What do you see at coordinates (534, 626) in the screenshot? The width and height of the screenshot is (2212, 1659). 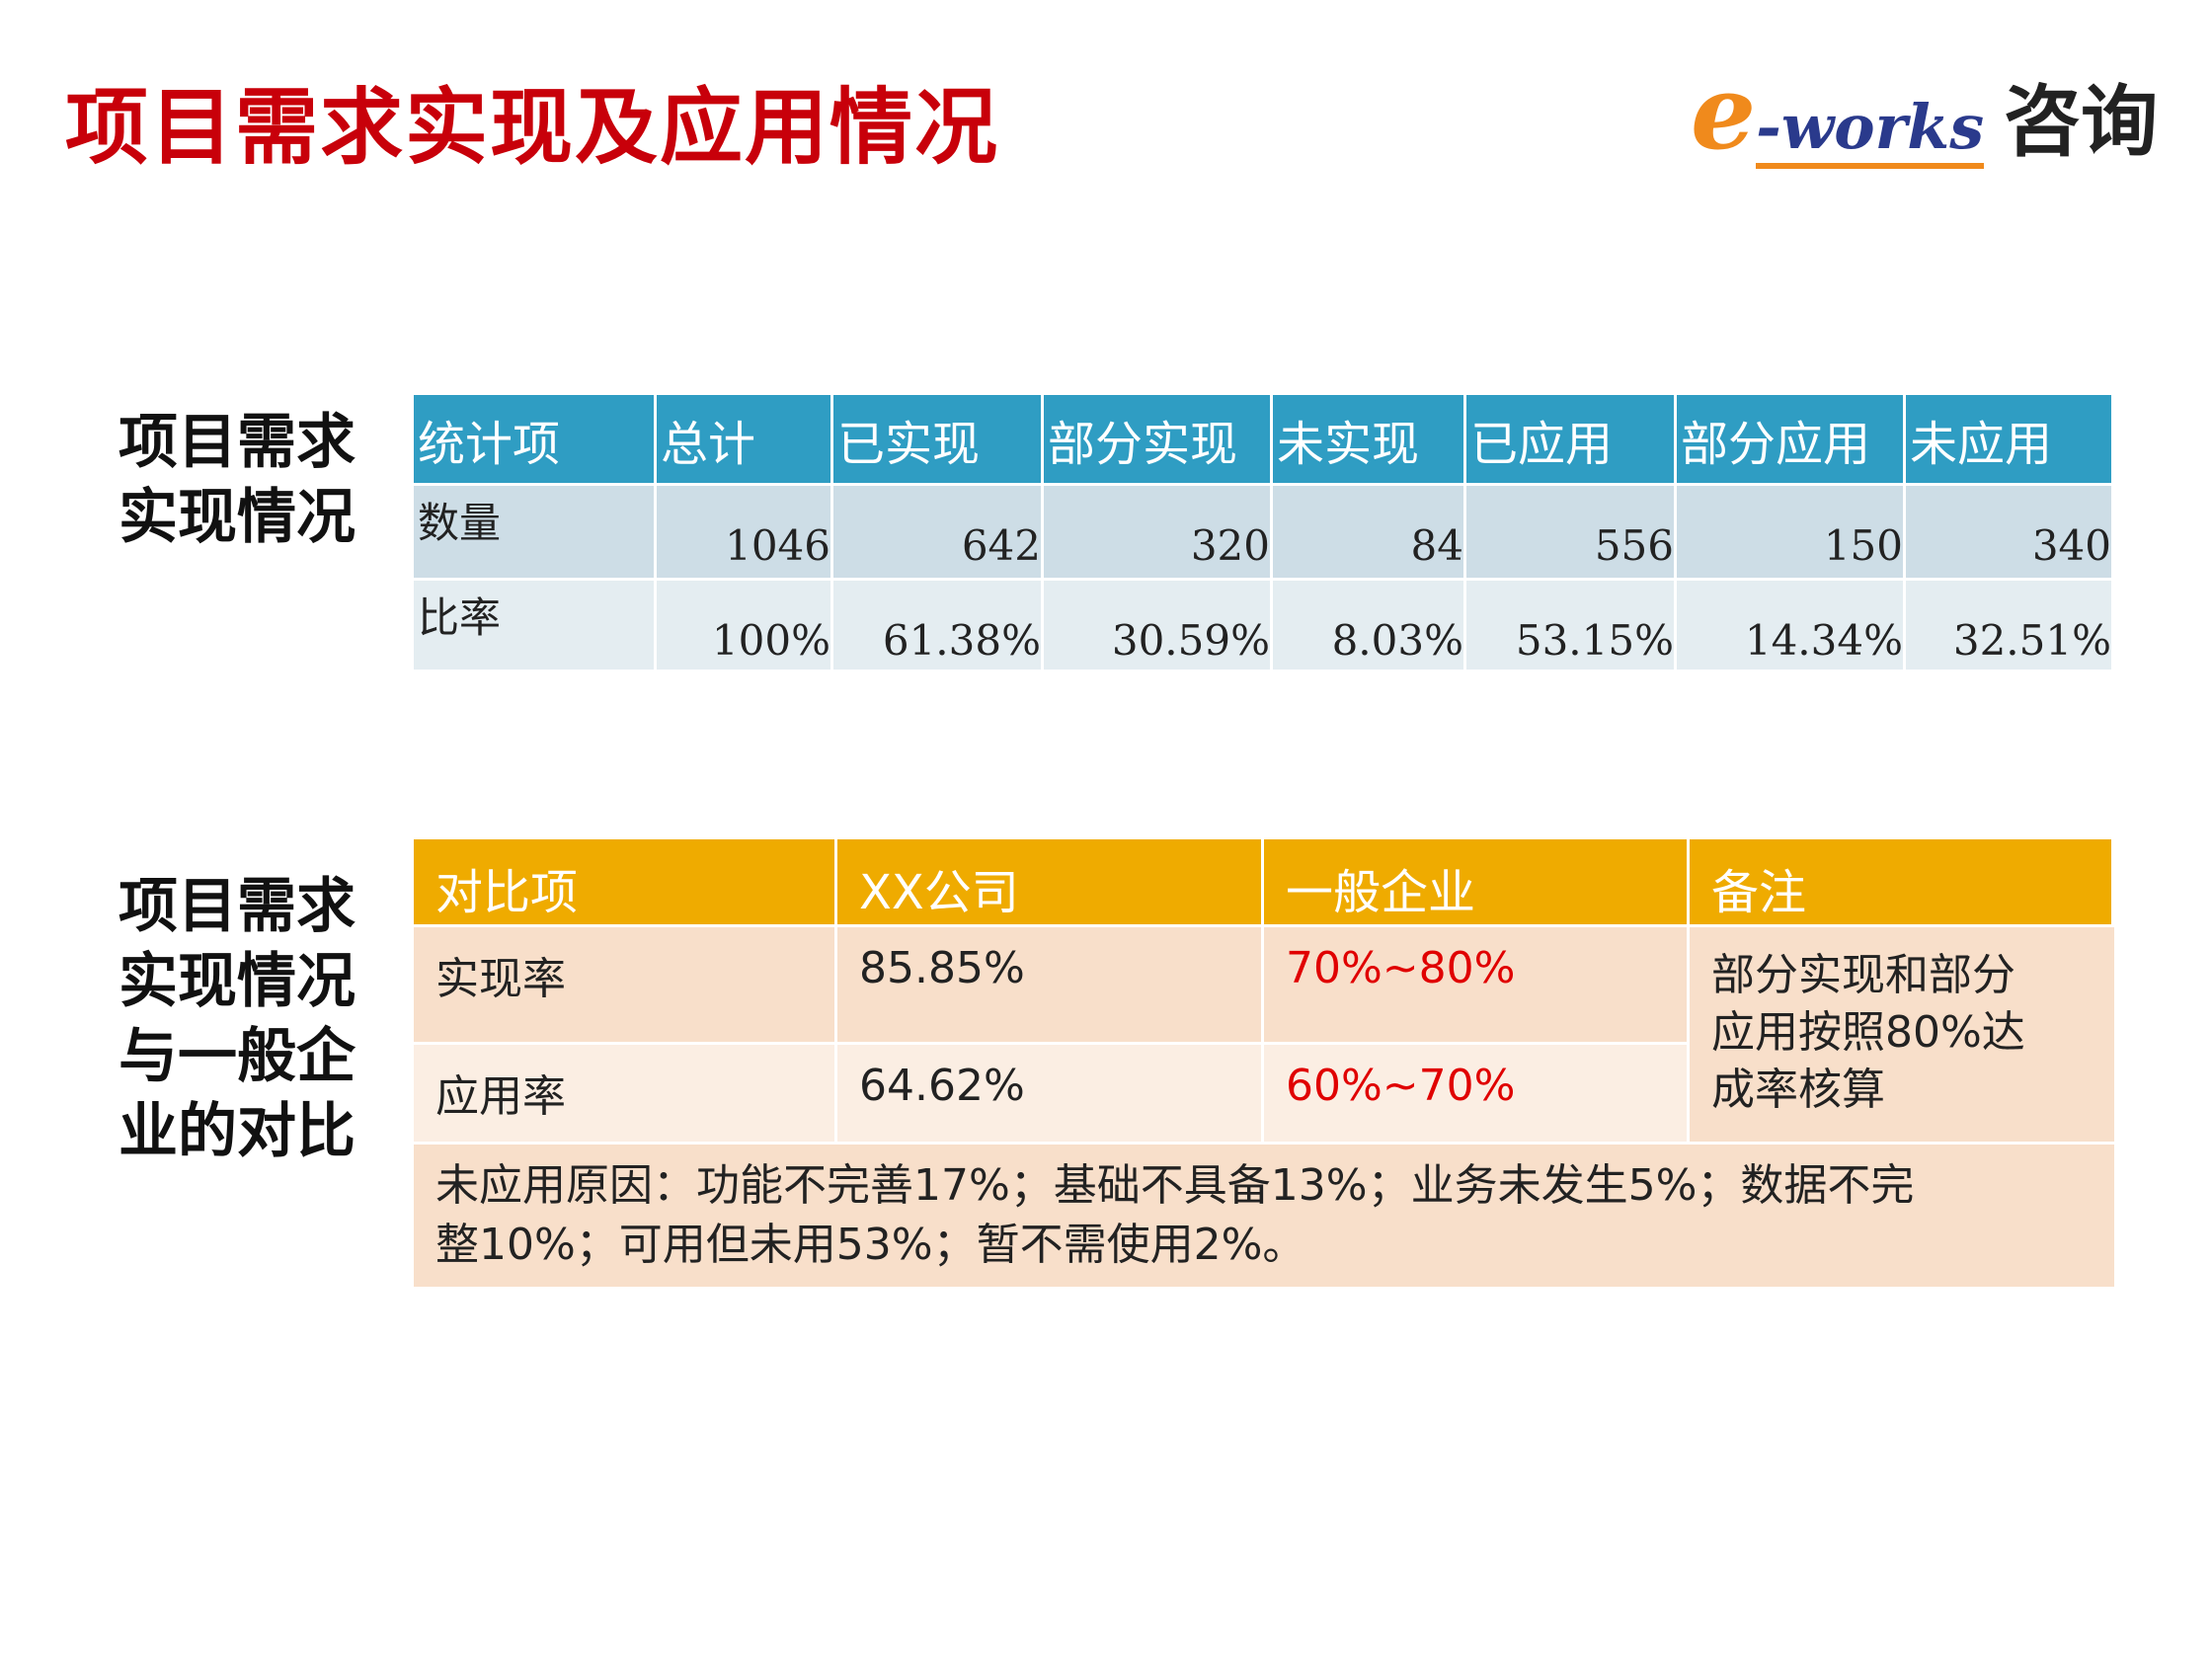 I see `row-label: 比率` at bounding box center [534, 626].